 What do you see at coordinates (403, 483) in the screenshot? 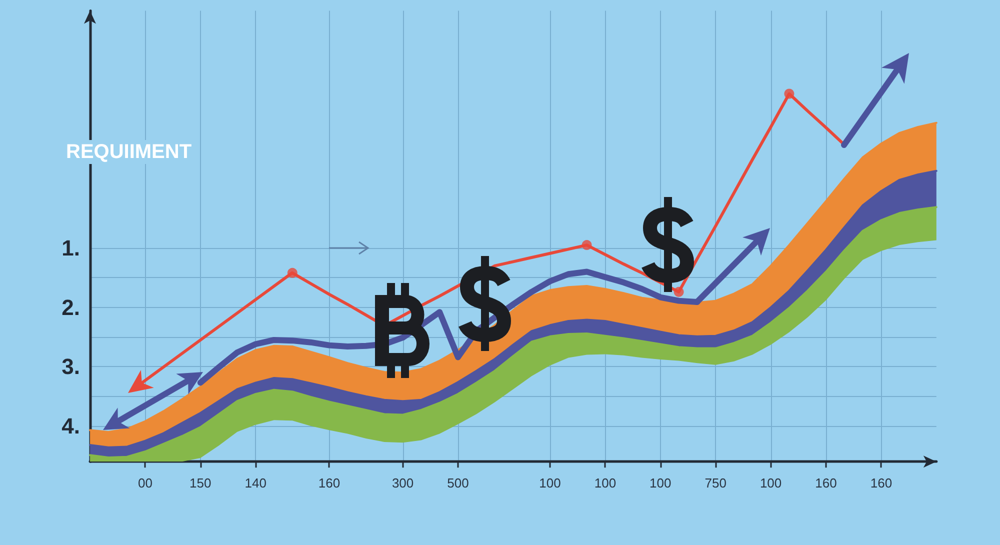
I see `x-tick-label: 300` at bounding box center [403, 483].